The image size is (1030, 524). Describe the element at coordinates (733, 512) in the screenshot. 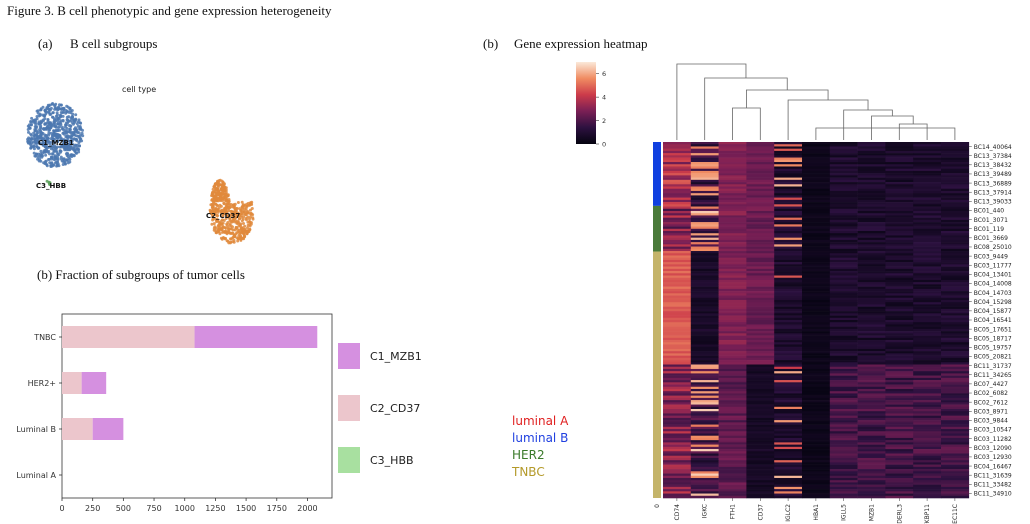

I see `column-label: FTH1` at that location.